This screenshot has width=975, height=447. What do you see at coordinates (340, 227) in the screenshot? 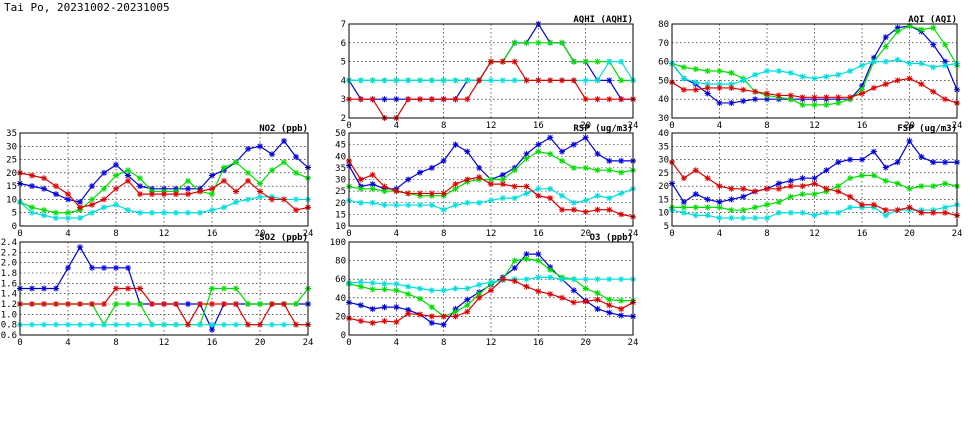
I see `rsp-ytick-label: 10` at bounding box center [340, 227].